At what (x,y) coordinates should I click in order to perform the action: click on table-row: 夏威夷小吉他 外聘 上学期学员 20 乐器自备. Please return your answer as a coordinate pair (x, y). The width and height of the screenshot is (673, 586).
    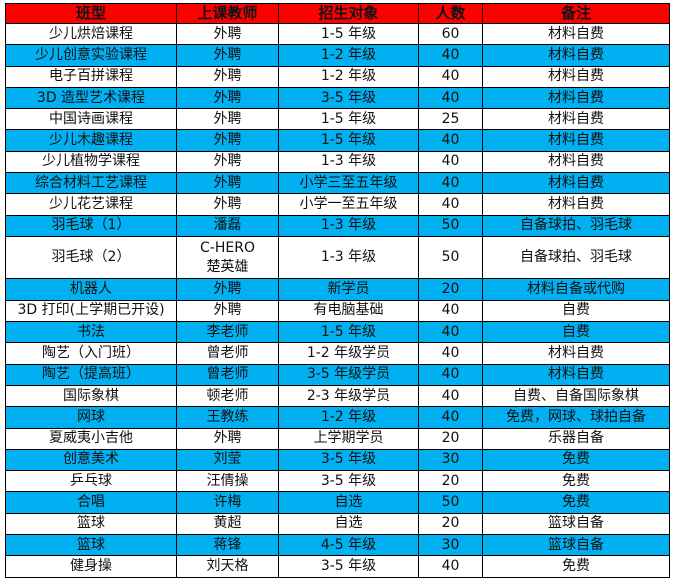
    Looking at the image, I should click on (337, 438).